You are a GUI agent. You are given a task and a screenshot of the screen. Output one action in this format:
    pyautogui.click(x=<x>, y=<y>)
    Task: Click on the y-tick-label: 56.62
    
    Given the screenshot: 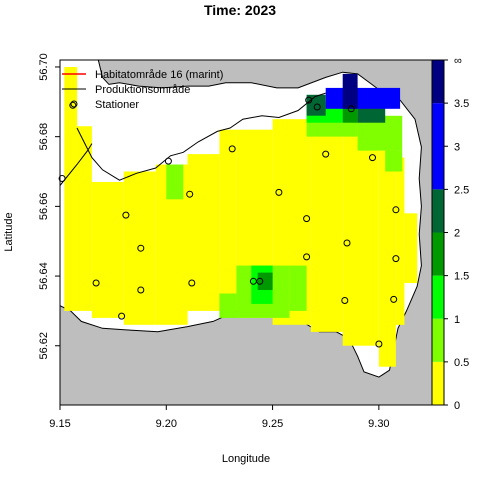 What is the action you would take?
    pyautogui.click(x=44, y=346)
    